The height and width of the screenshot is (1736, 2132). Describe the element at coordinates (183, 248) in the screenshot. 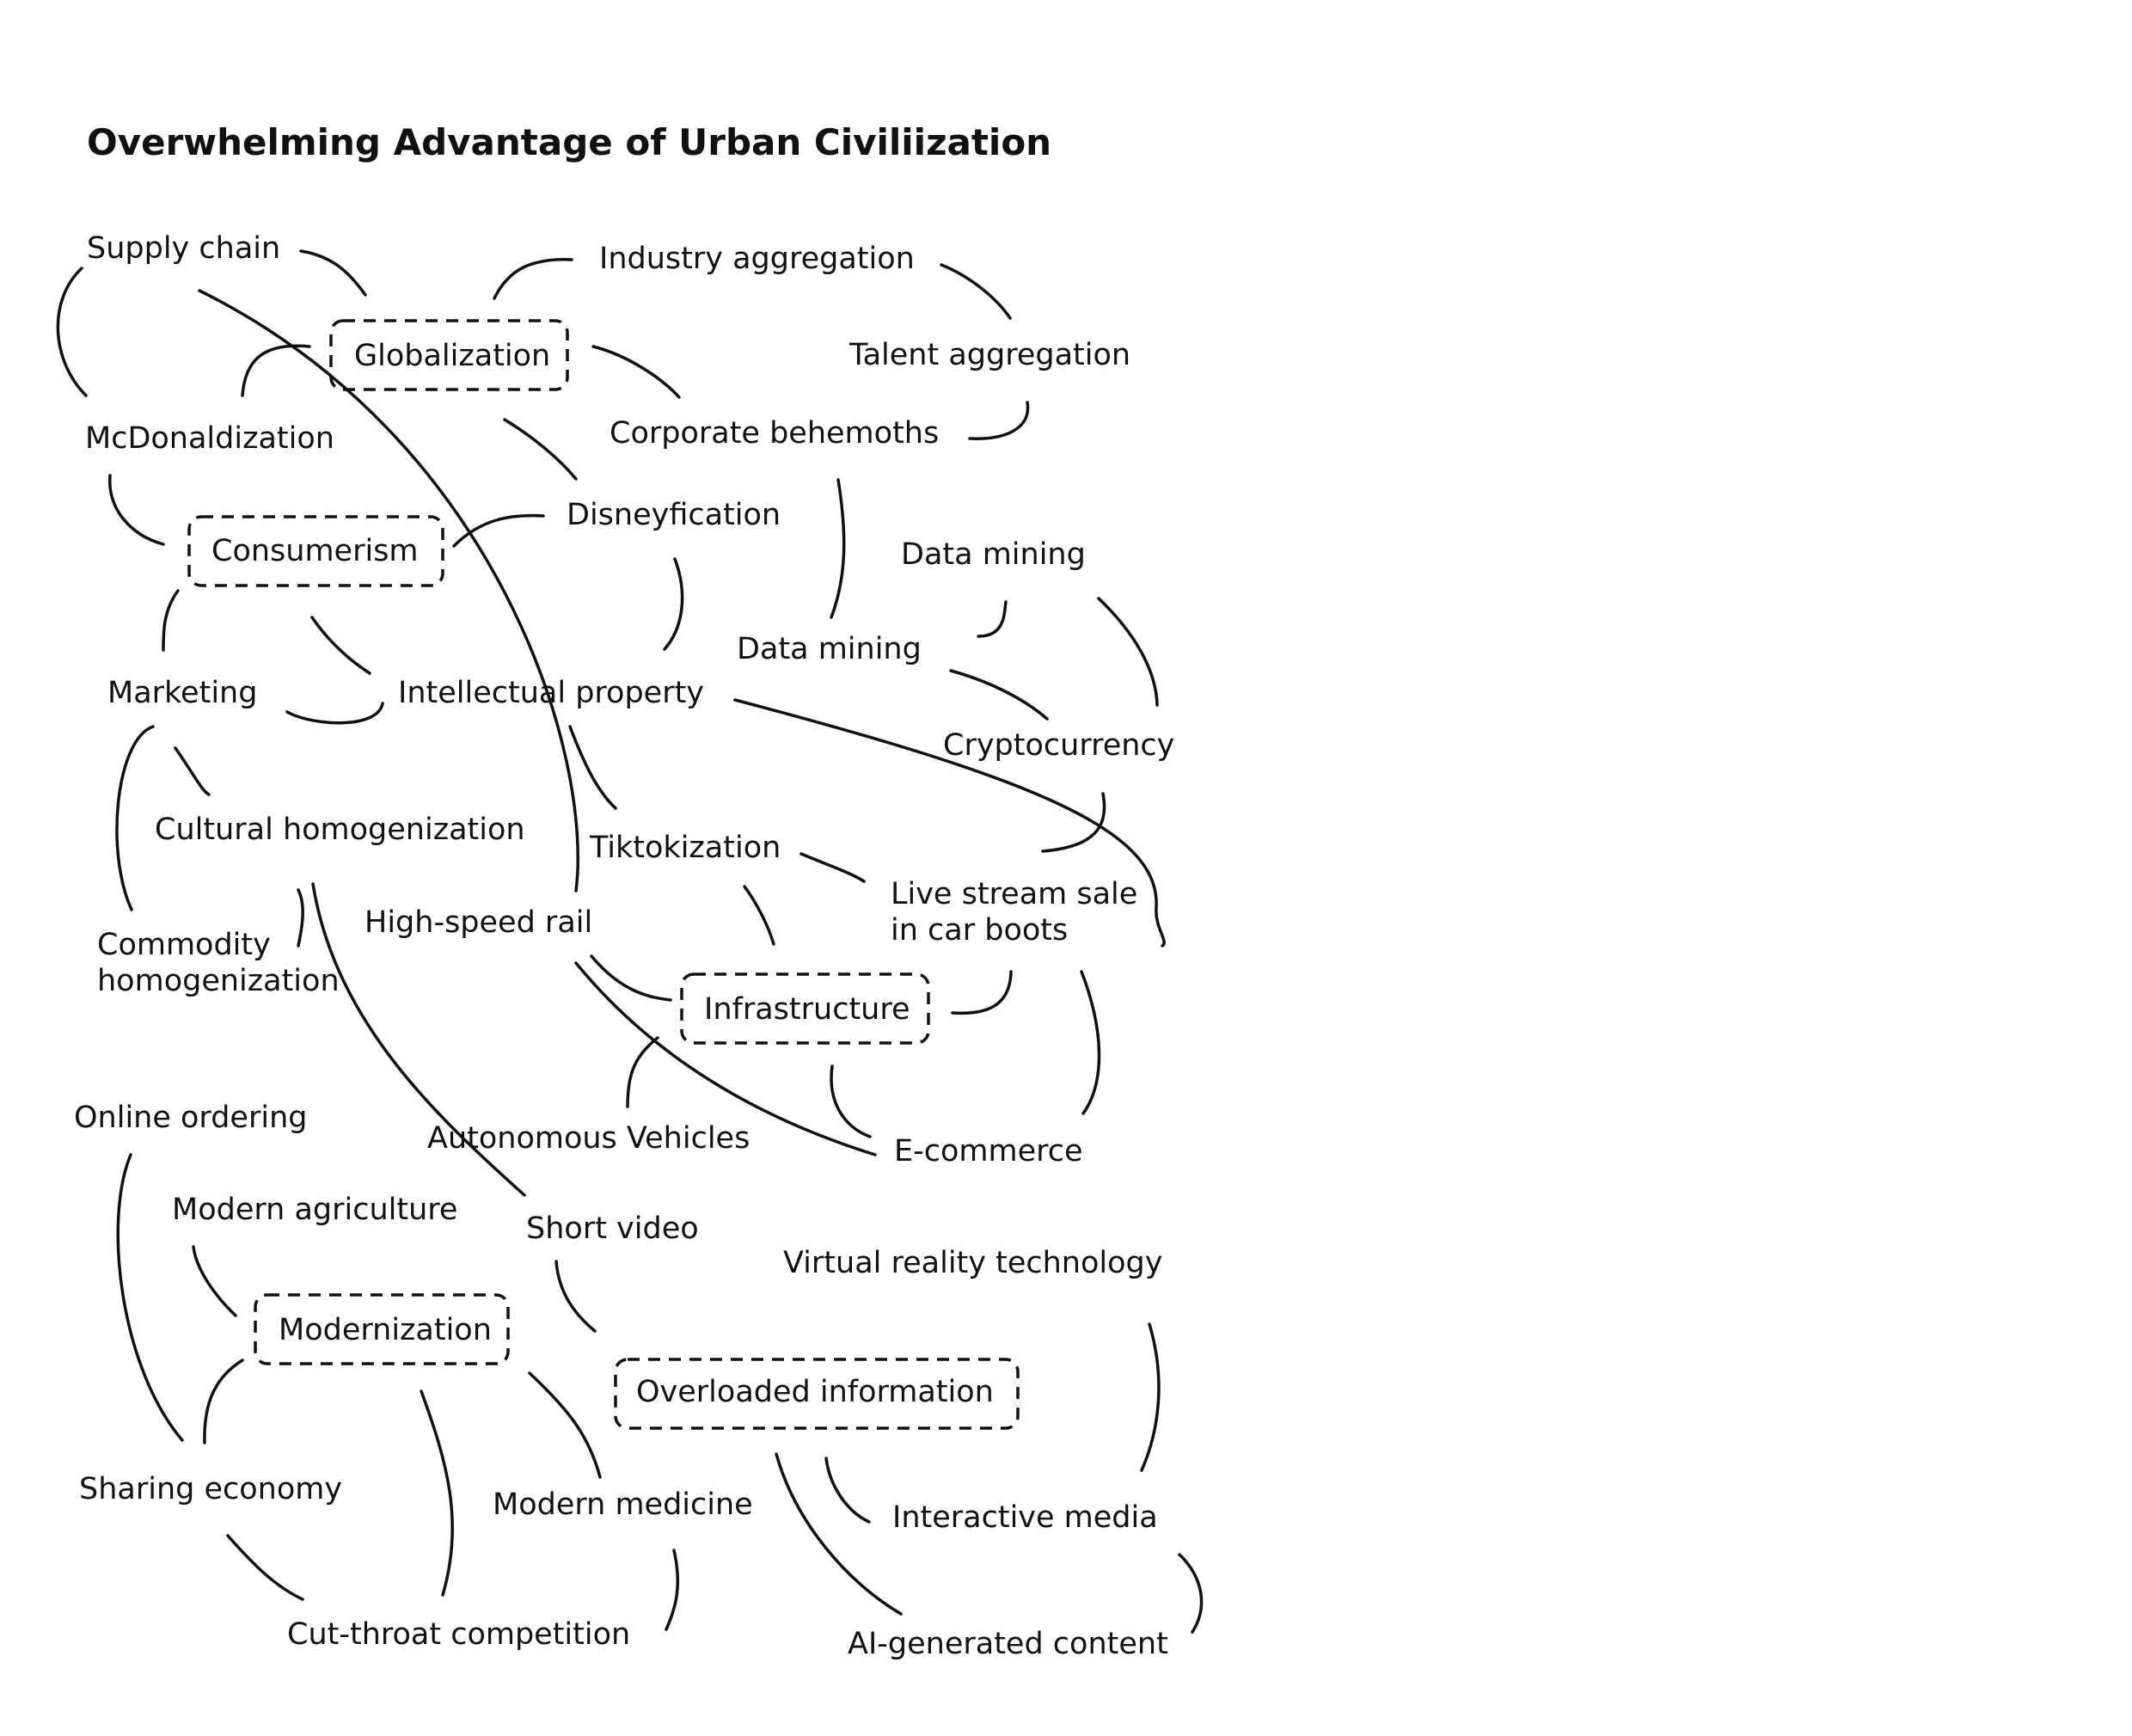

I see `term-supply-chain: Supply chain` at that location.